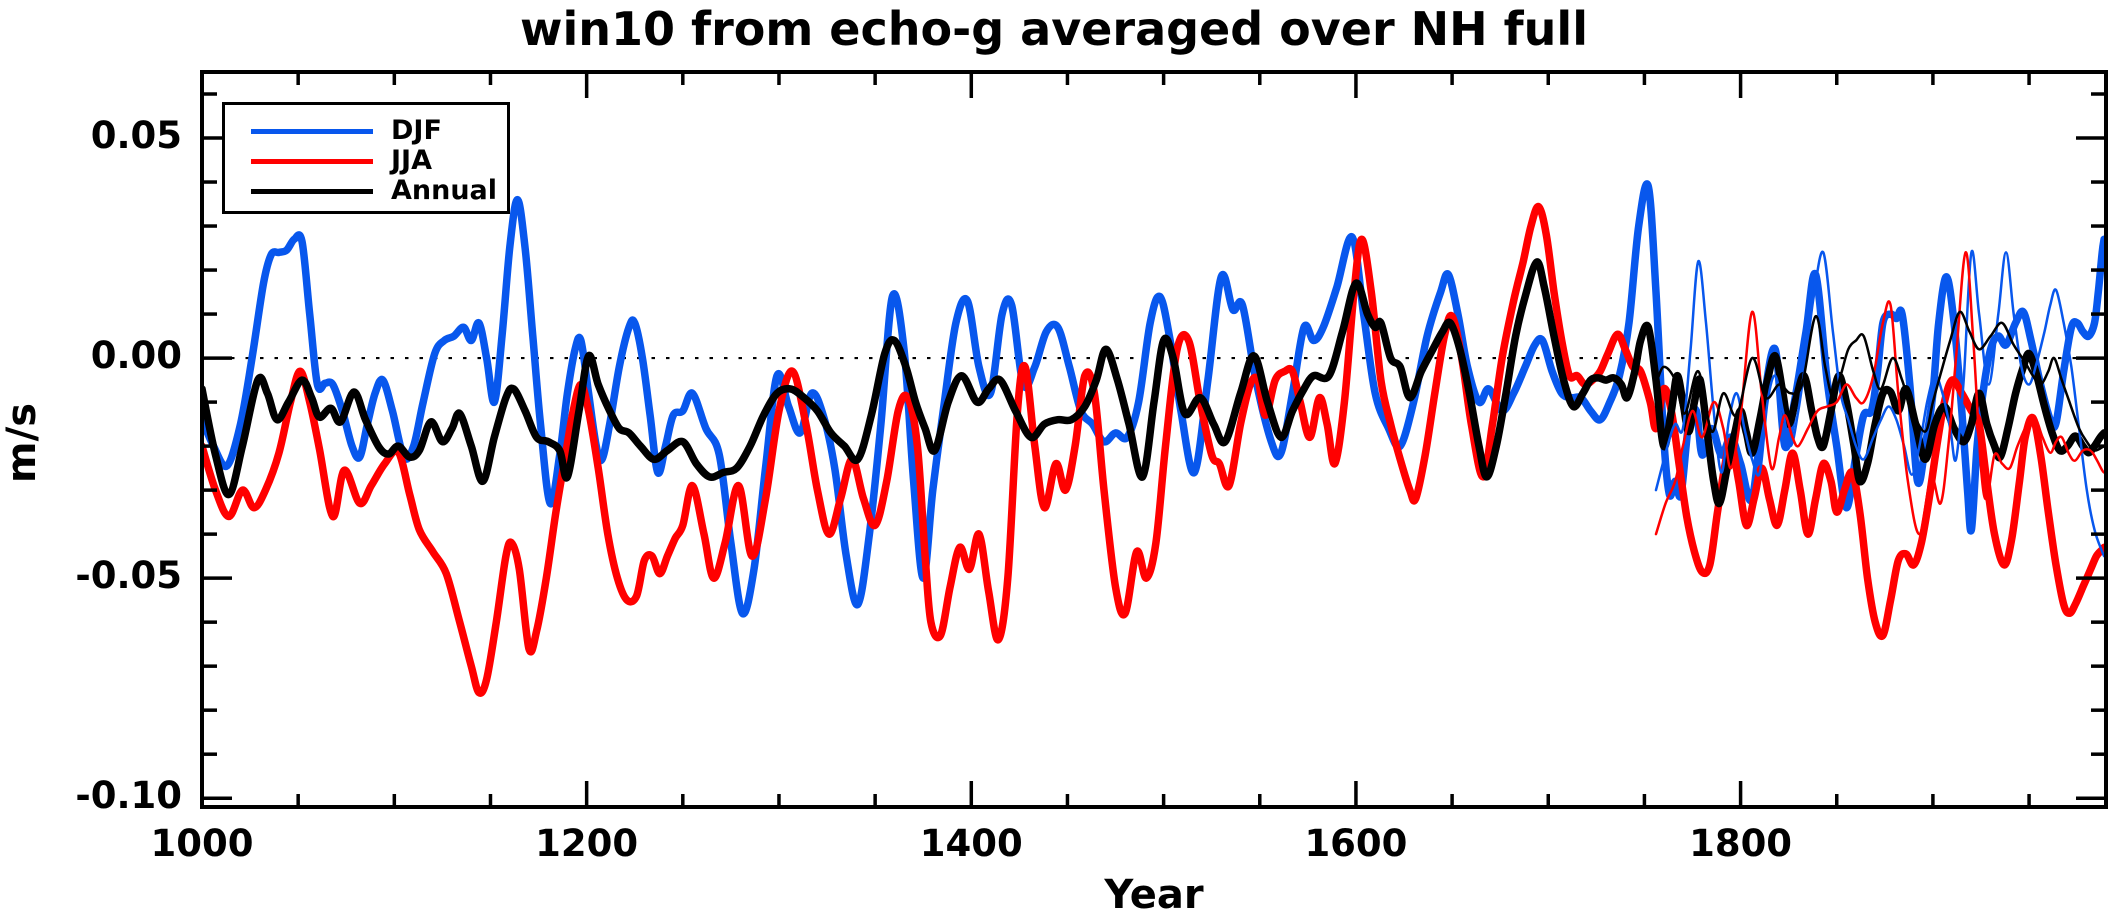  Describe the element at coordinates (1054, 29) in the screenshot. I see `chart-title: win10 from echo-g averaged over NH full` at that location.